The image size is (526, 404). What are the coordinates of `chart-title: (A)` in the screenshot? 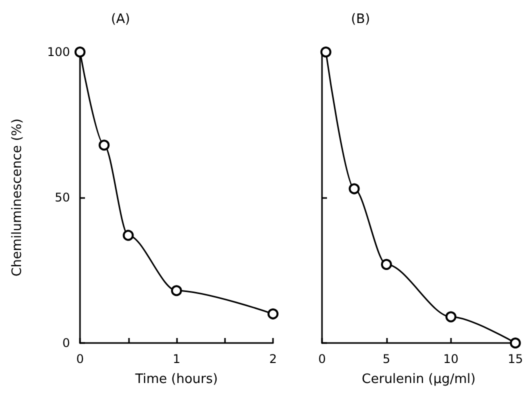 It's located at (120, 19).